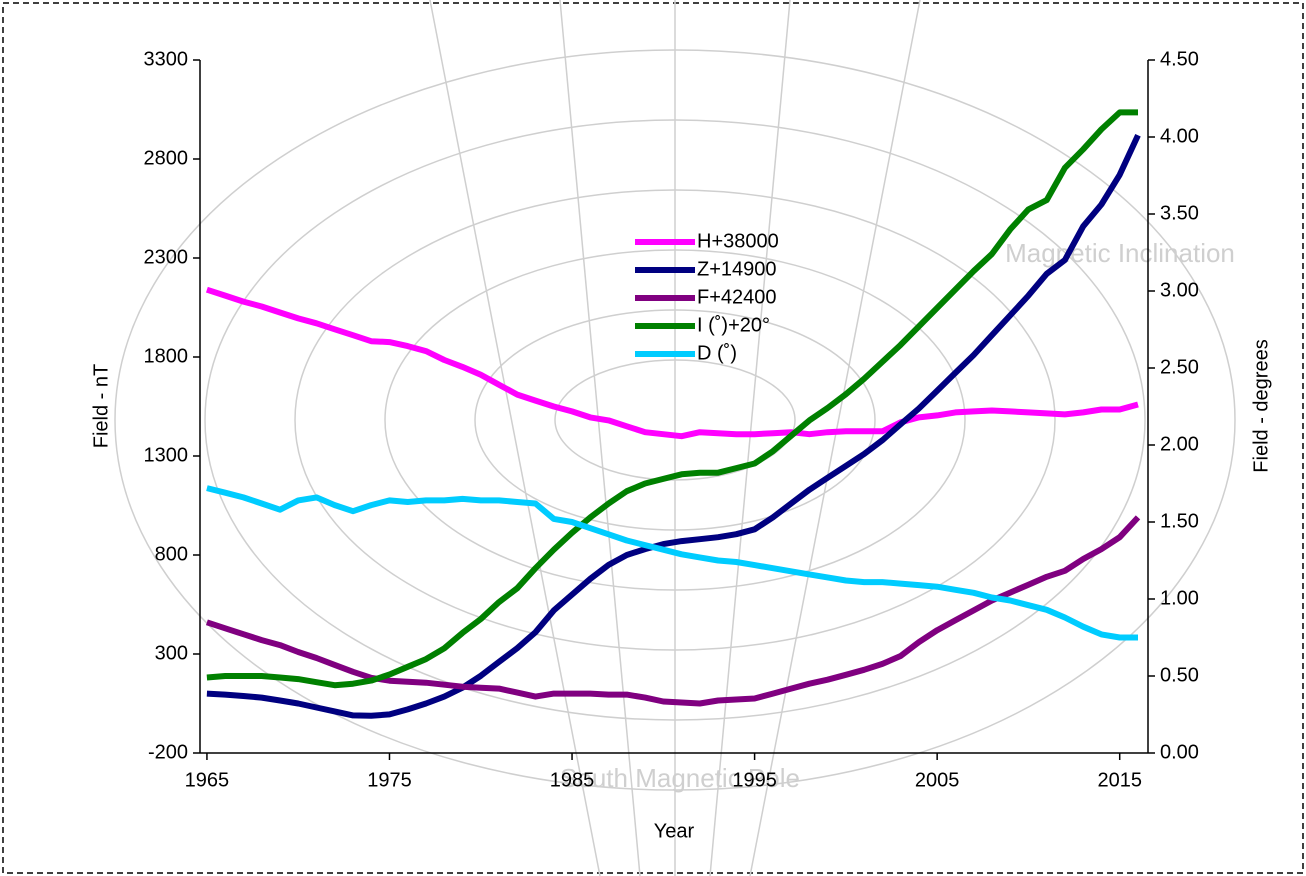 The height and width of the screenshot is (876, 1306). Describe the element at coordinates (680, 778) in the screenshot. I see `annotation: South Magnetic Pole` at that location.